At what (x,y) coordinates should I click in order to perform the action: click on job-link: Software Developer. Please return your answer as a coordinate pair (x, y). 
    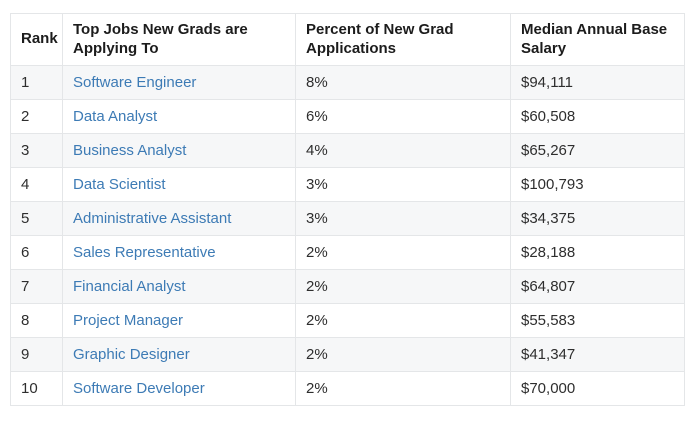
    Looking at the image, I should click on (139, 388).